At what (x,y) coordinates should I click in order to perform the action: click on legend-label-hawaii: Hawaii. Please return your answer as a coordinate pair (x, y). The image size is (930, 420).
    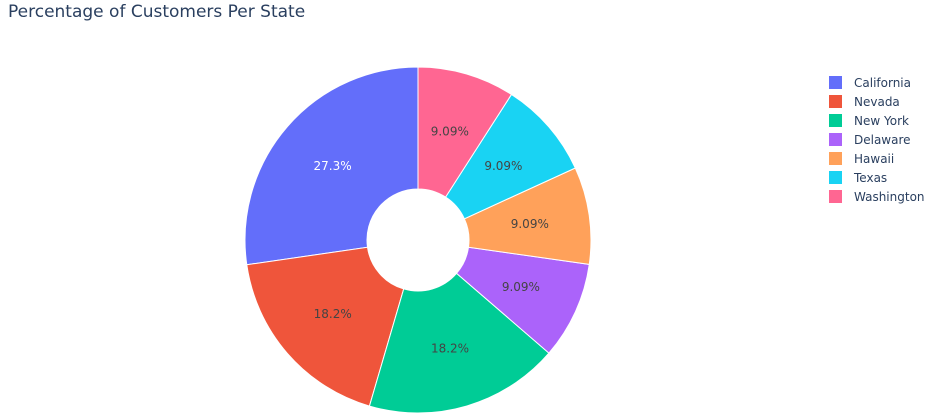
    Looking at the image, I should click on (874, 158).